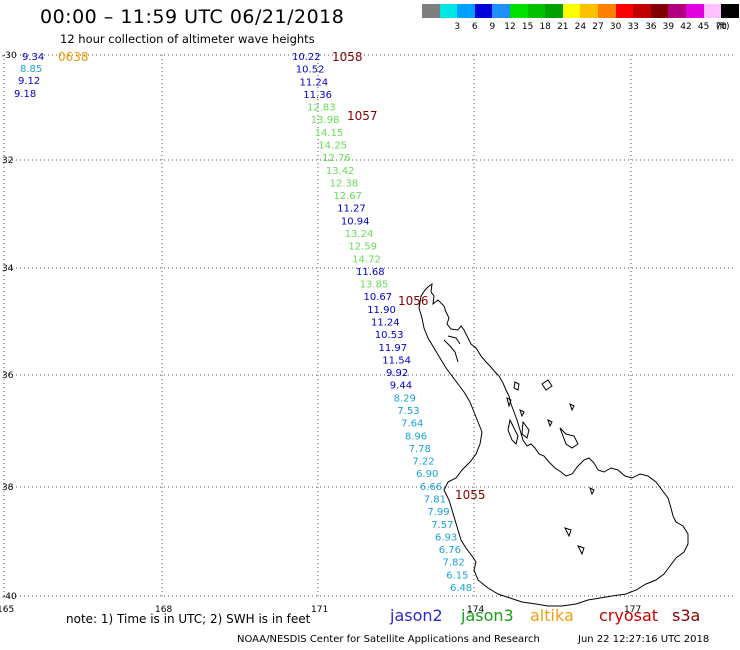 Image resolution: width=740 pixels, height=650 pixels. What do you see at coordinates (366, 259) in the screenshot?
I see `wave-height-reading: 14.72` at bounding box center [366, 259].